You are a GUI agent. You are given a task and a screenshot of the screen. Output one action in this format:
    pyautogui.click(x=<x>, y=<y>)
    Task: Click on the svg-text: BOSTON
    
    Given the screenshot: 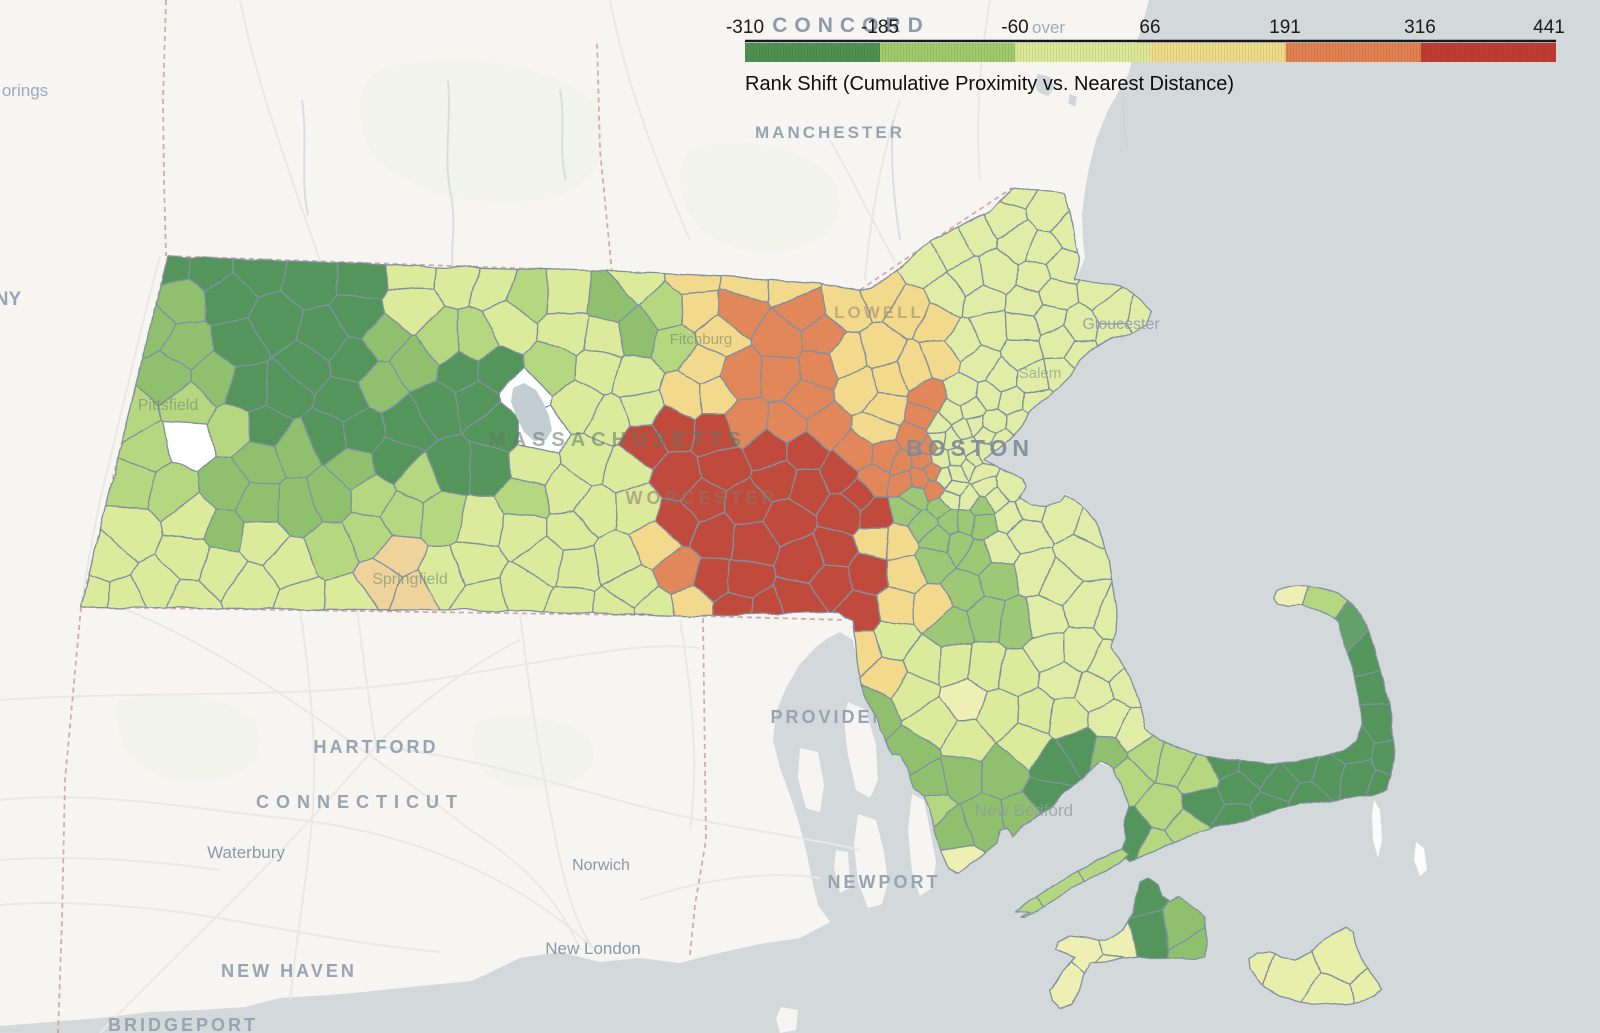 What is the action you would take?
    pyautogui.click(x=970, y=448)
    